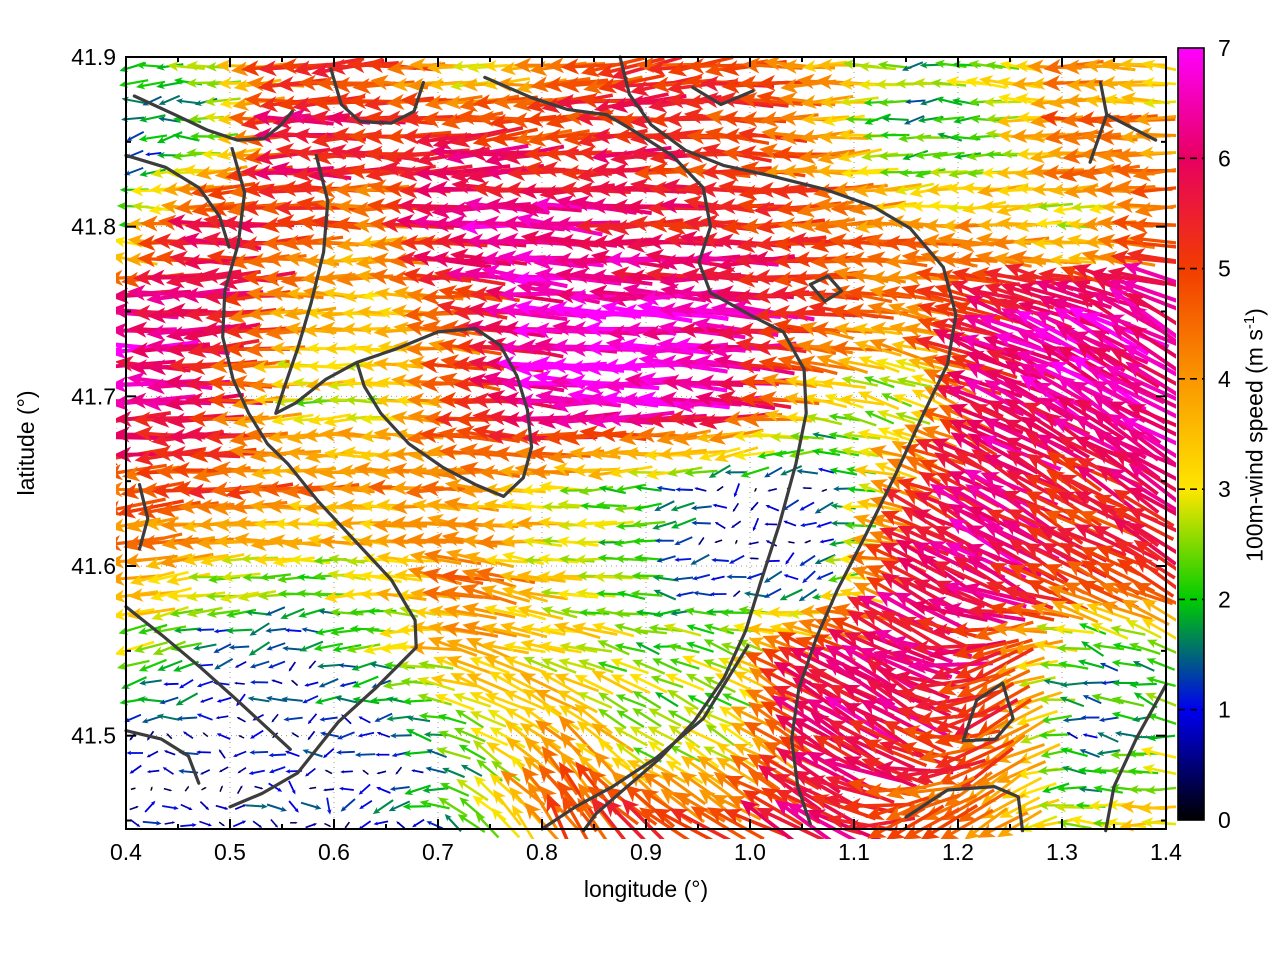 Image resolution: width=1280 pixels, height=960 pixels. Describe the element at coordinates (1254, 312) in the screenshot. I see `colorbar-label-close: )` at that location.